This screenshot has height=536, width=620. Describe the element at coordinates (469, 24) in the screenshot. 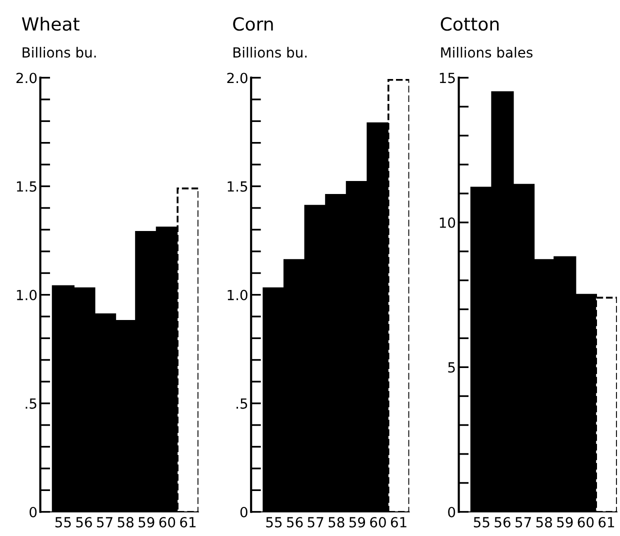

I see `chart-title: Cotton` at that location.